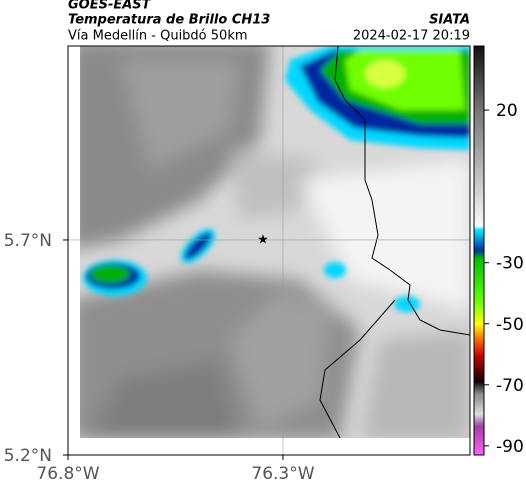  What do you see at coordinates (411, 36) in the screenshot?
I see `timestamp: 2024-02-17 20:19` at bounding box center [411, 36].